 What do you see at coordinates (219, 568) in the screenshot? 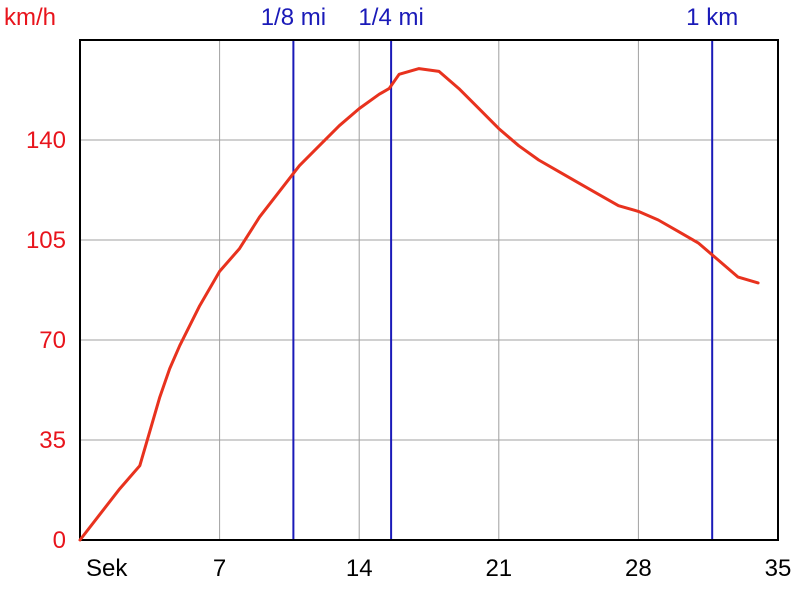
I see `x-tick-label: 7` at bounding box center [219, 568].